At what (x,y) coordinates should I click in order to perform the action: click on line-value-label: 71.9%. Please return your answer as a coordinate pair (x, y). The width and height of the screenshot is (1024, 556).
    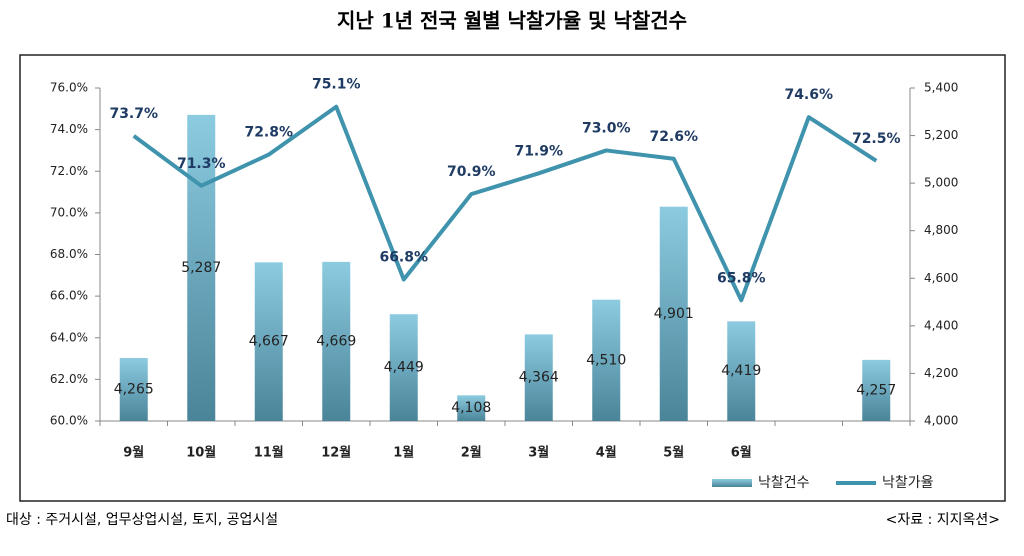
    Looking at the image, I should click on (538, 151).